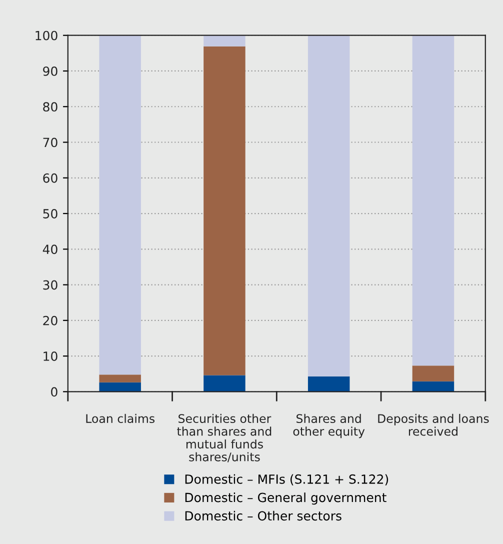  What do you see at coordinates (51, 356) in the screenshot?
I see `y-tick-label: 10` at bounding box center [51, 356].